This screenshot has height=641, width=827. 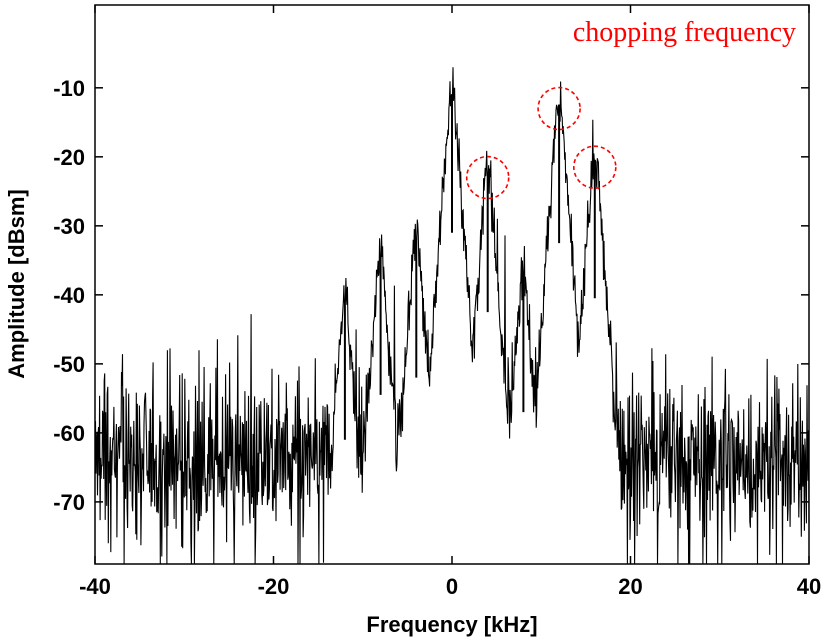 What do you see at coordinates (69, 502) in the screenshot?
I see `y-tick-label: -70` at bounding box center [69, 502].